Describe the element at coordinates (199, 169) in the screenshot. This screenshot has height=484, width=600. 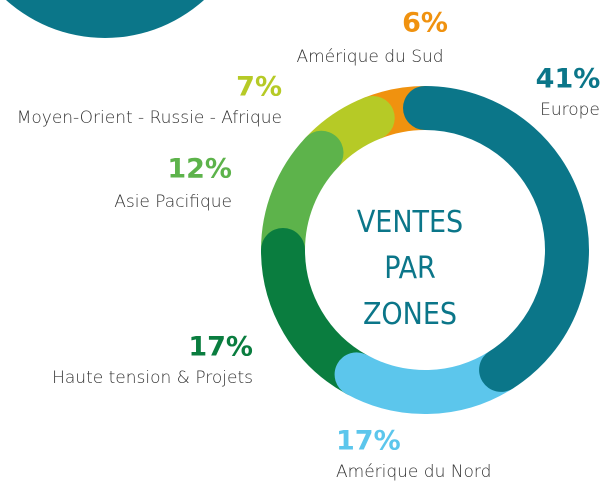
I see `value-label: 12%` at that location.